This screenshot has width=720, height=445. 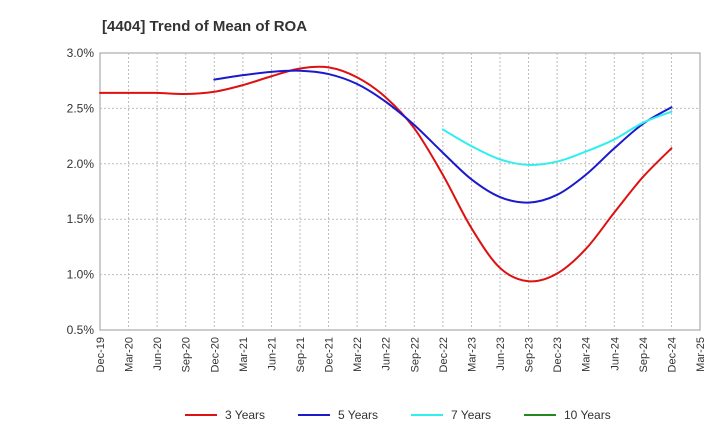 What do you see at coordinates (81, 164) in the screenshot?
I see `y-tick-label: 2.0%` at bounding box center [81, 164].